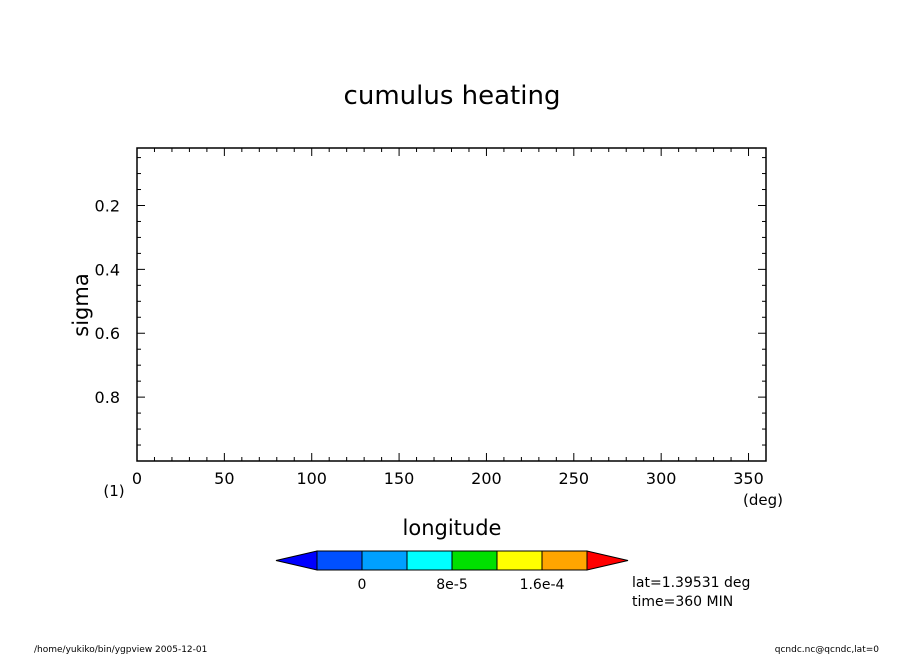 The width and height of the screenshot is (904, 654). Describe the element at coordinates (827, 649) in the screenshot. I see `footer-right: qcndc.nc@qcndc,lat=0` at that location.